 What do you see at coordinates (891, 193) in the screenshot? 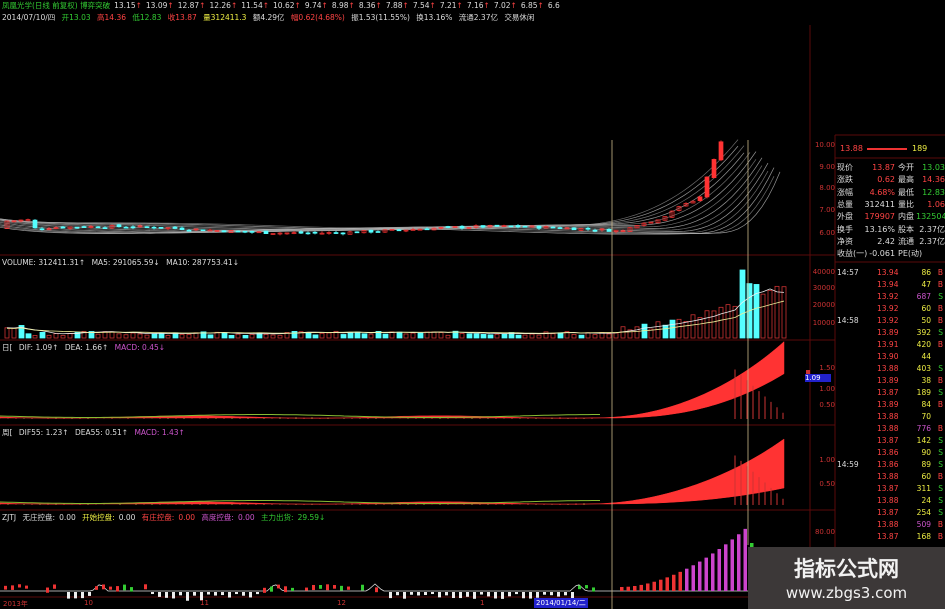
I see `quote-row: 涨幅 4.68% 最低 12.83` at bounding box center [891, 193].